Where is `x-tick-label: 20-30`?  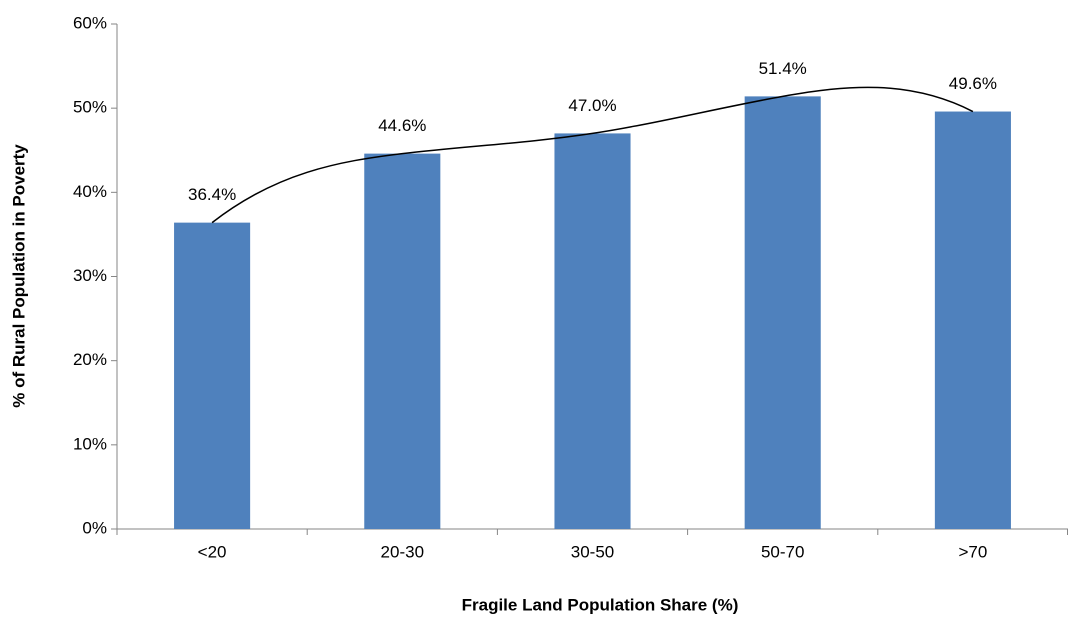
x-tick-label: 20-30 is located at coordinates (402, 551).